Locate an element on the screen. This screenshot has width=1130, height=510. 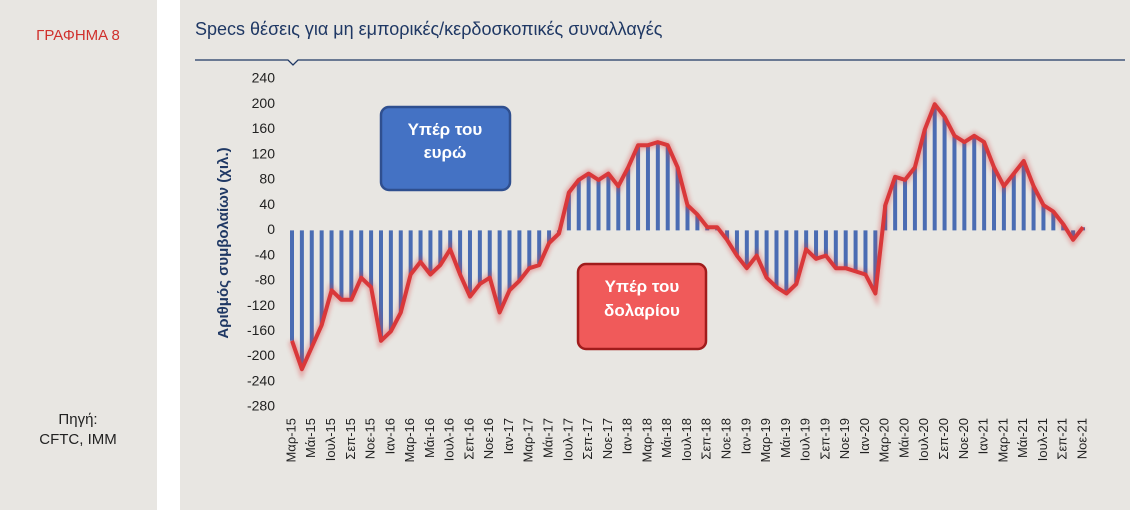
x-tick-label: Νοε-16 is located at coordinates (488, 438).